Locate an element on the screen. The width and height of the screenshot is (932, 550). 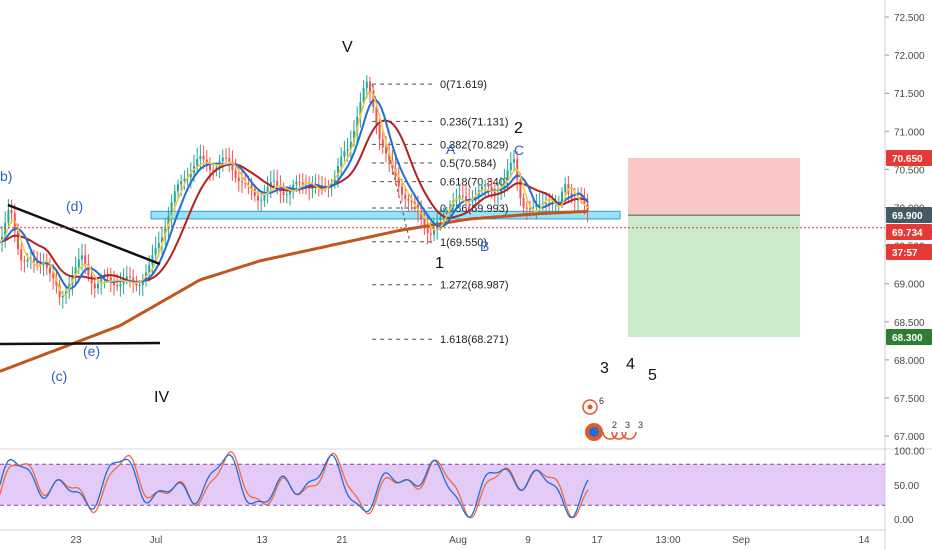
take-profit-zone is located at coordinates (714, 276).